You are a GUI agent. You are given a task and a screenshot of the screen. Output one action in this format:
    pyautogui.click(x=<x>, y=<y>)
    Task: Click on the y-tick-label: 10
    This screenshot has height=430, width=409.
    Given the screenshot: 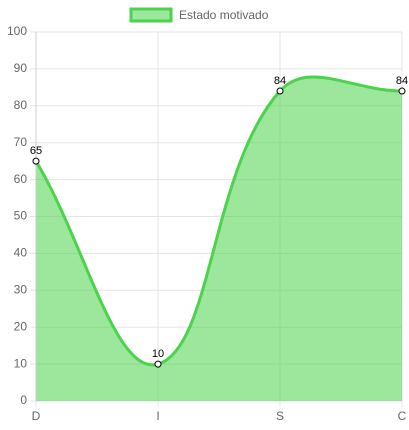 What is the action you would take?
    pyautogui.click(x=21, y=363)
    